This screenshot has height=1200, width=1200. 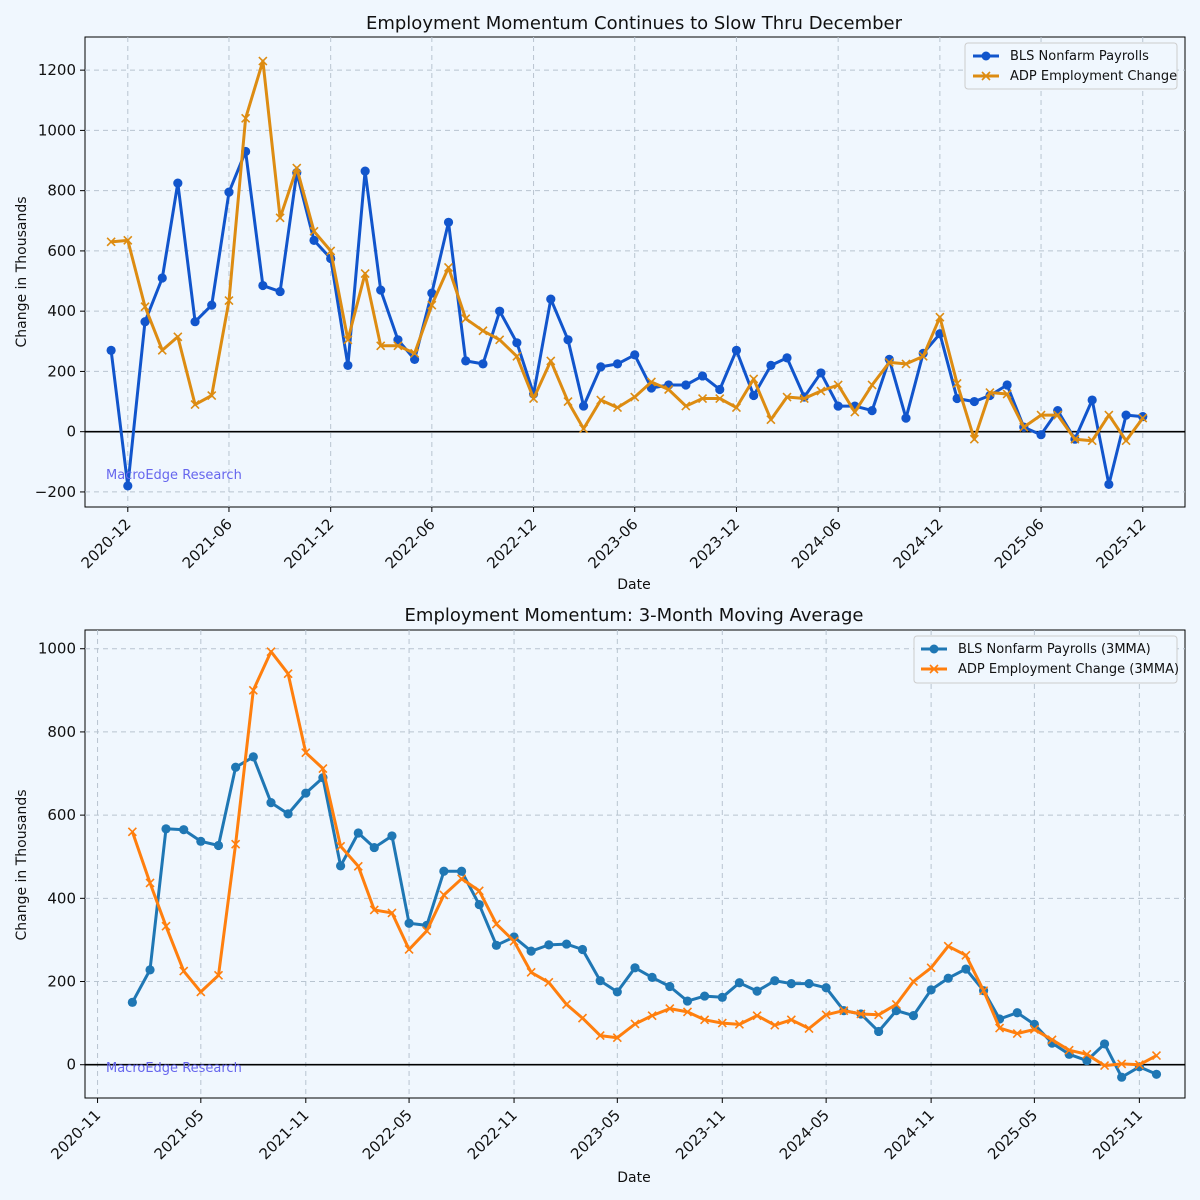 I want to click on bottom-legend-bls-marker, so click(x=934, y=649).